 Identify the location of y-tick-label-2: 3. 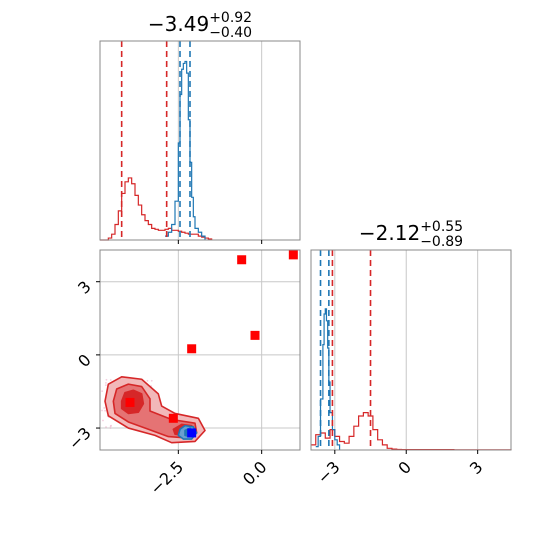
(84, 287).